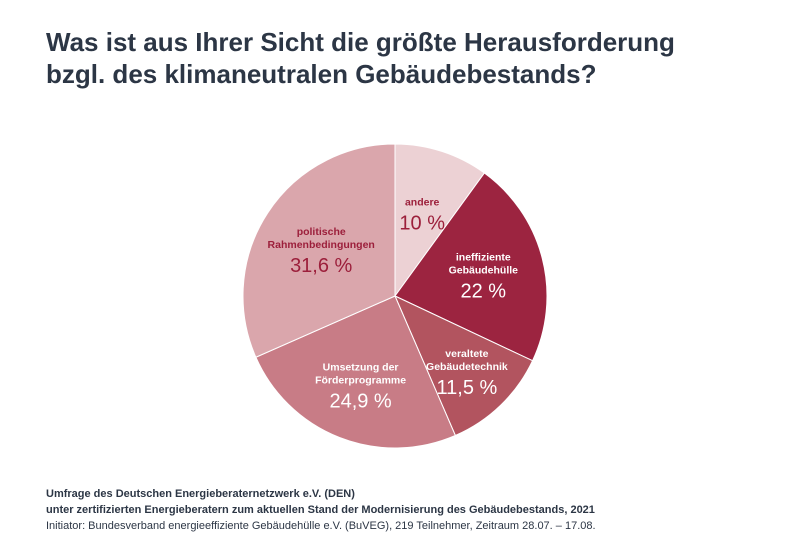 This screenshot has height=559, width=794. I want to click on slice-value-0: 10 %, so click(422, 224).